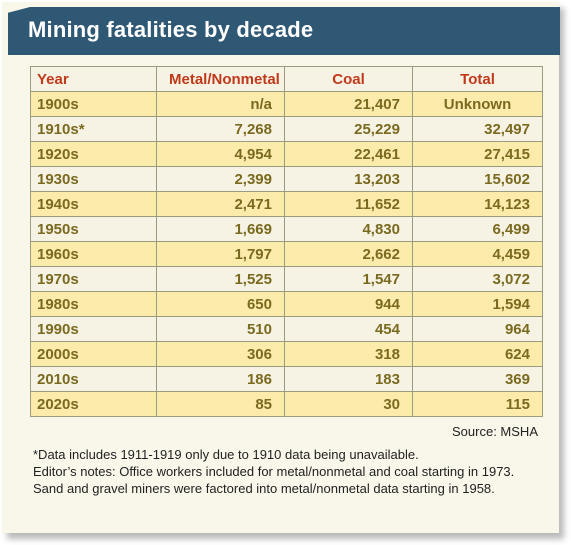 This screenshot has height=545, width=571. Describe the element at coordinates (93, 254) in the screenshot. I see `cell-year: 1960s` at that location.